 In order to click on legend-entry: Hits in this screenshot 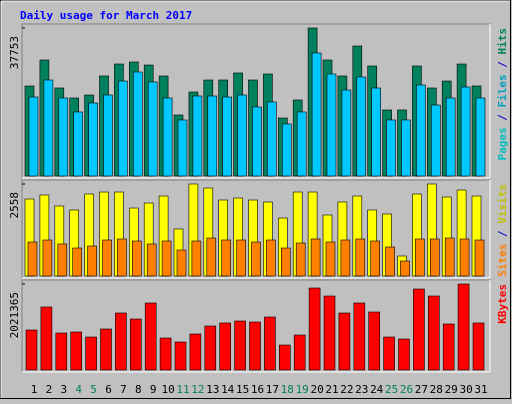, I will do `click(502, 41)`.